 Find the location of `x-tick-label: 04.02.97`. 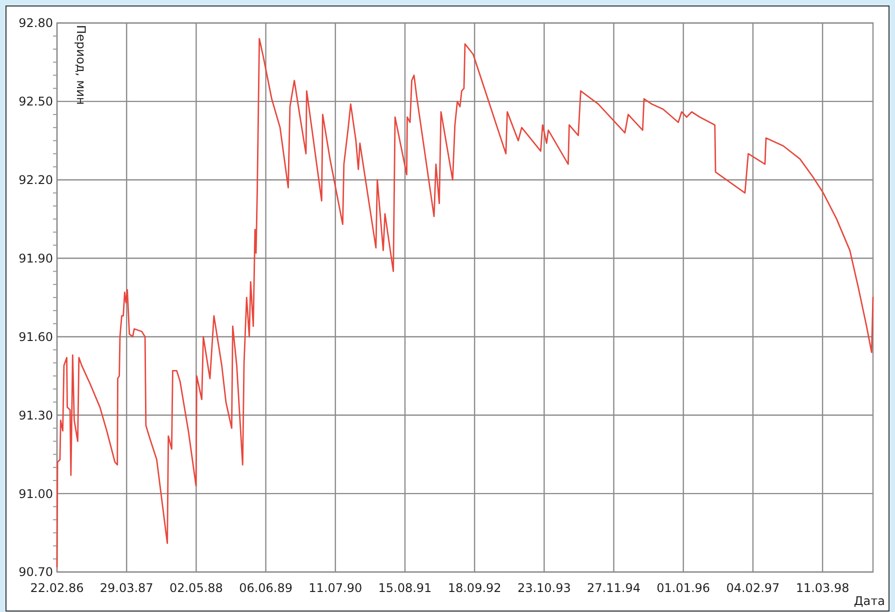

x-tick-label: 04.02.97 is located at coordinates (753, 588).